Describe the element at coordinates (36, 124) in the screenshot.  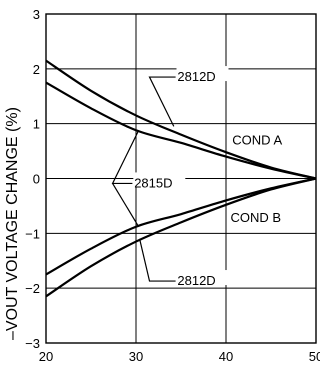
I see `y-tick-label: 1` at that location.